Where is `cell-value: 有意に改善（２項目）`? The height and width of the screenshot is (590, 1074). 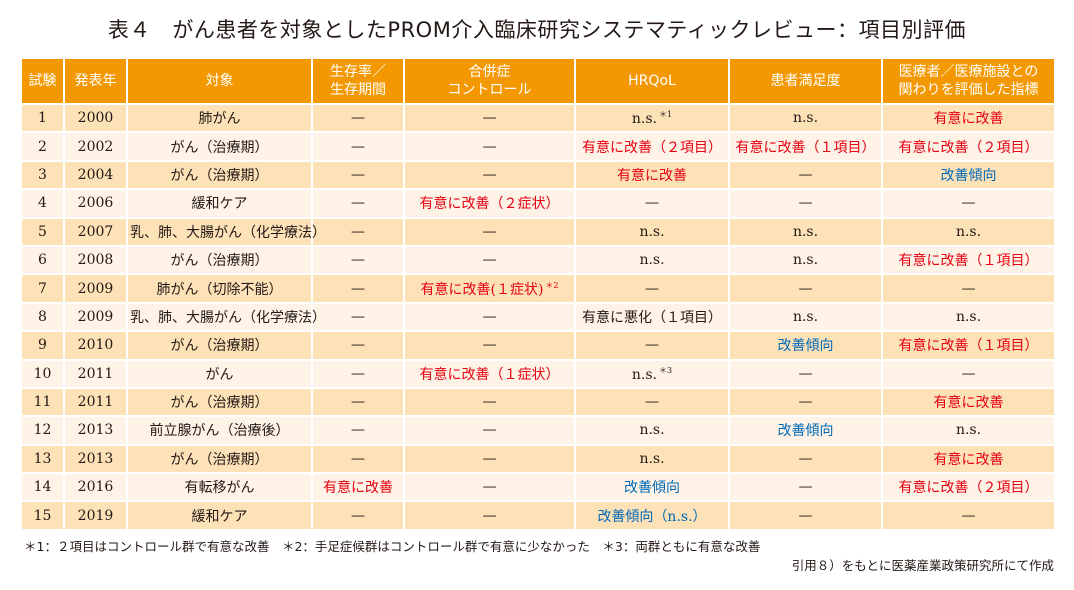 cell-value: 有意に改善（２項目） is located at coordinates (652, 147).